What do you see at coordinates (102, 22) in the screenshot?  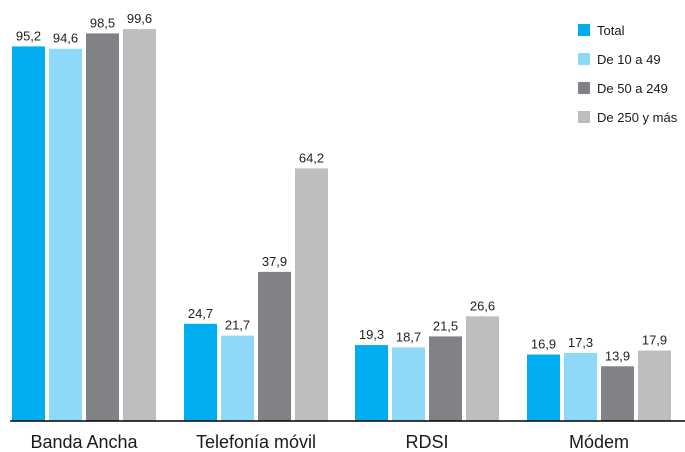 I see `value-label-banda-ancha-de-50-a-249: 98,5` at bounding box center [102, 22].